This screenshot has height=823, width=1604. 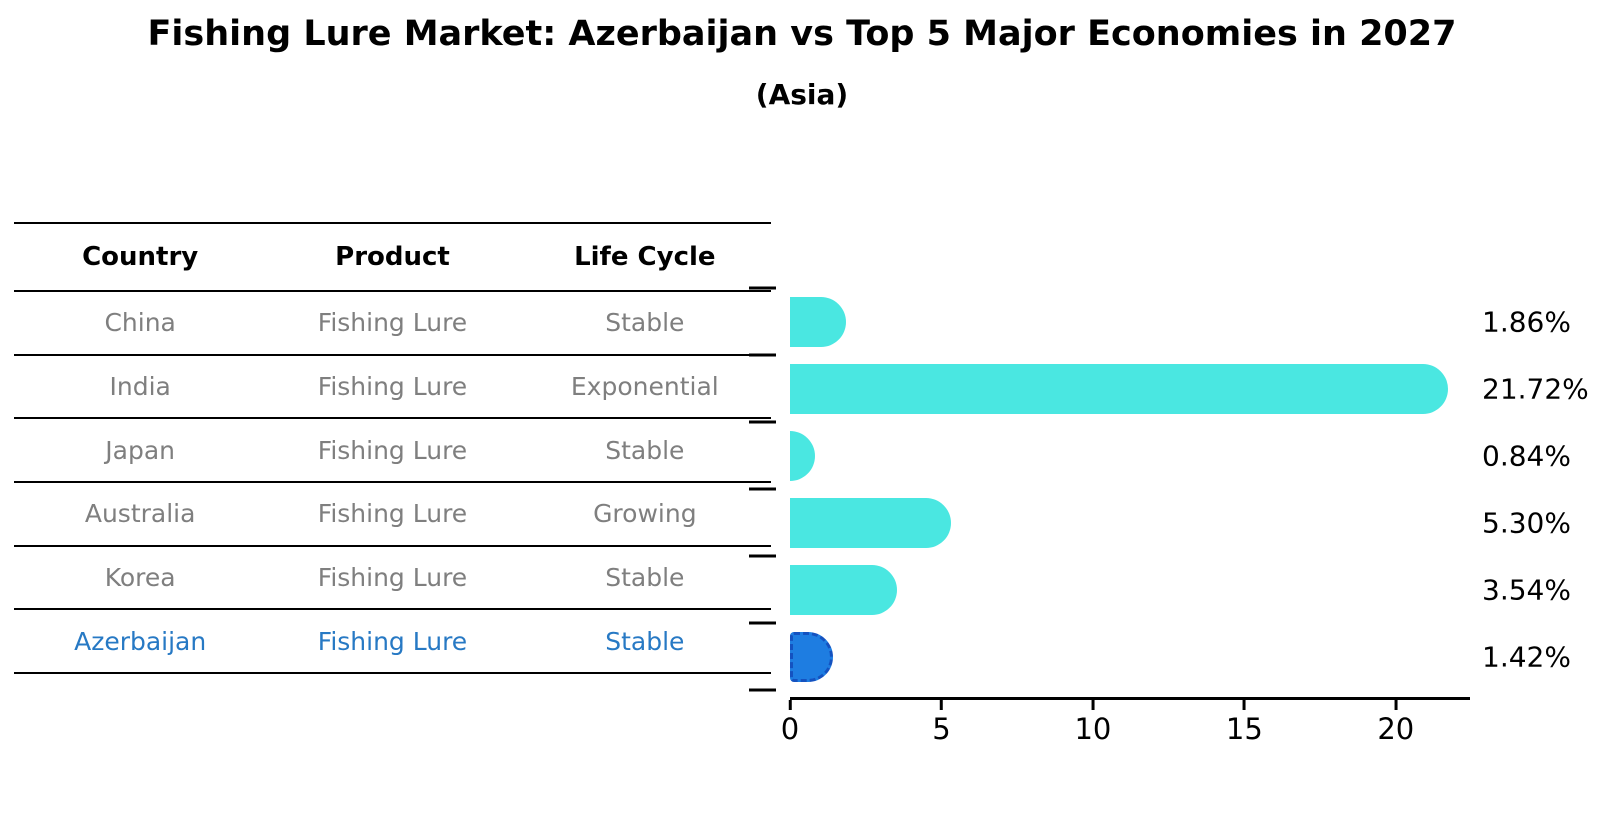 I want to click on cell-country: China, so click(x=140, y=323).